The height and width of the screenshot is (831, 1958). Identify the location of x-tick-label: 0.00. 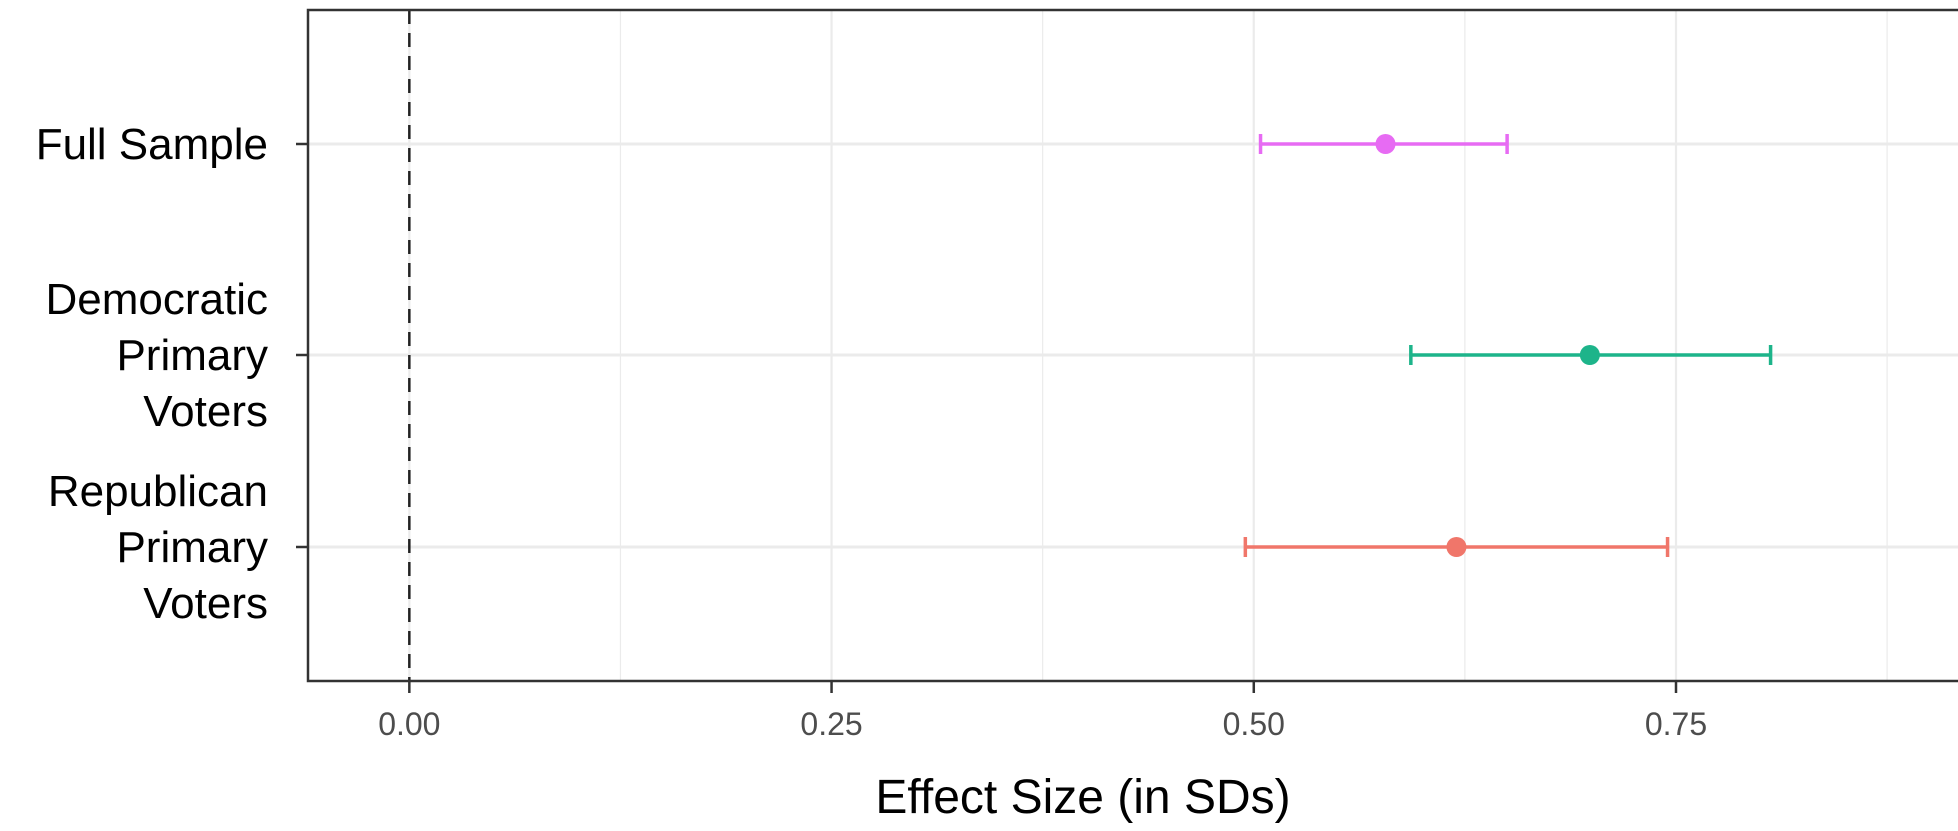
(409, 724).